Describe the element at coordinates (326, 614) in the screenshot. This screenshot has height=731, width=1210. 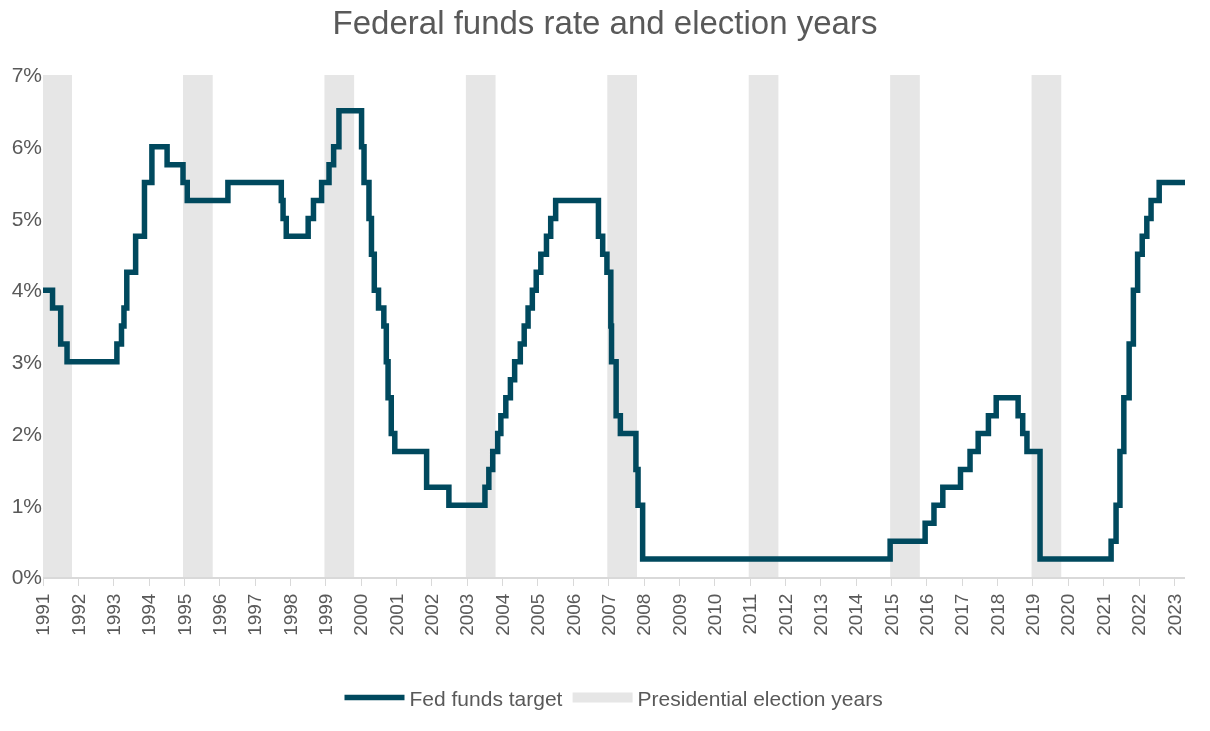
I see `x-tick-label: 1999` at that location.